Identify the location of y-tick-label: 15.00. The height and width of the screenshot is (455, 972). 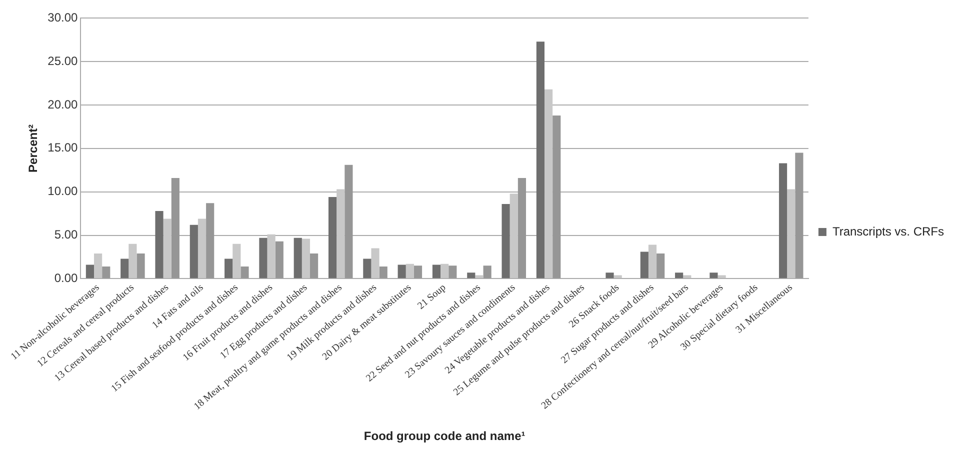
(63, 147).